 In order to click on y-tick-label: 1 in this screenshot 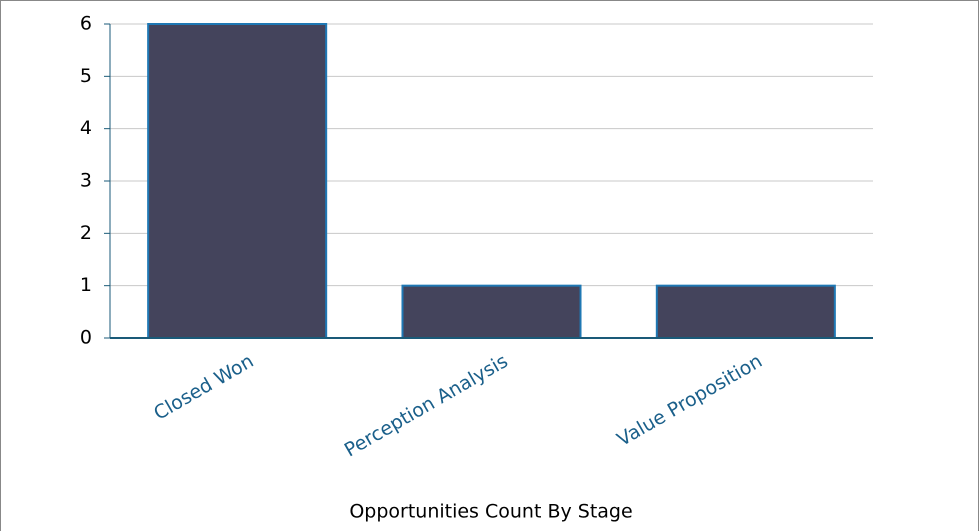, I will do `click(86, 285)`.